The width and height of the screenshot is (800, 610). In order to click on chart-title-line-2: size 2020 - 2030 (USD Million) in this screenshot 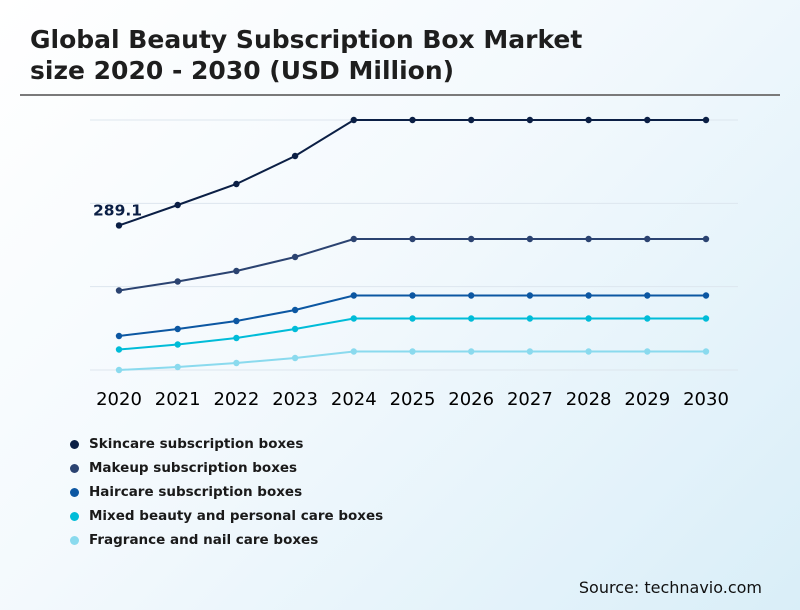, I will do `click(242, 70)`.